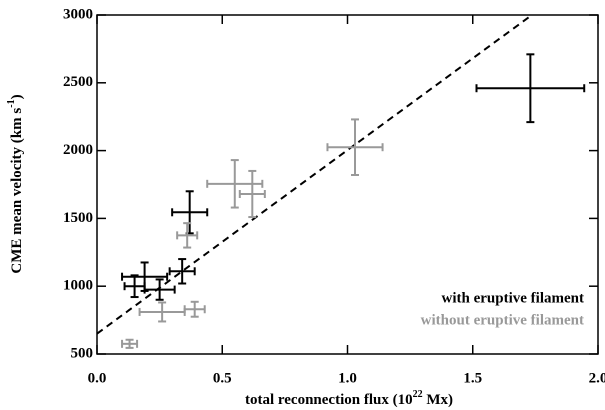 This screenshot has width=605, height=410. I want to click on x-tick-label: 0.5, so click(222, 378).